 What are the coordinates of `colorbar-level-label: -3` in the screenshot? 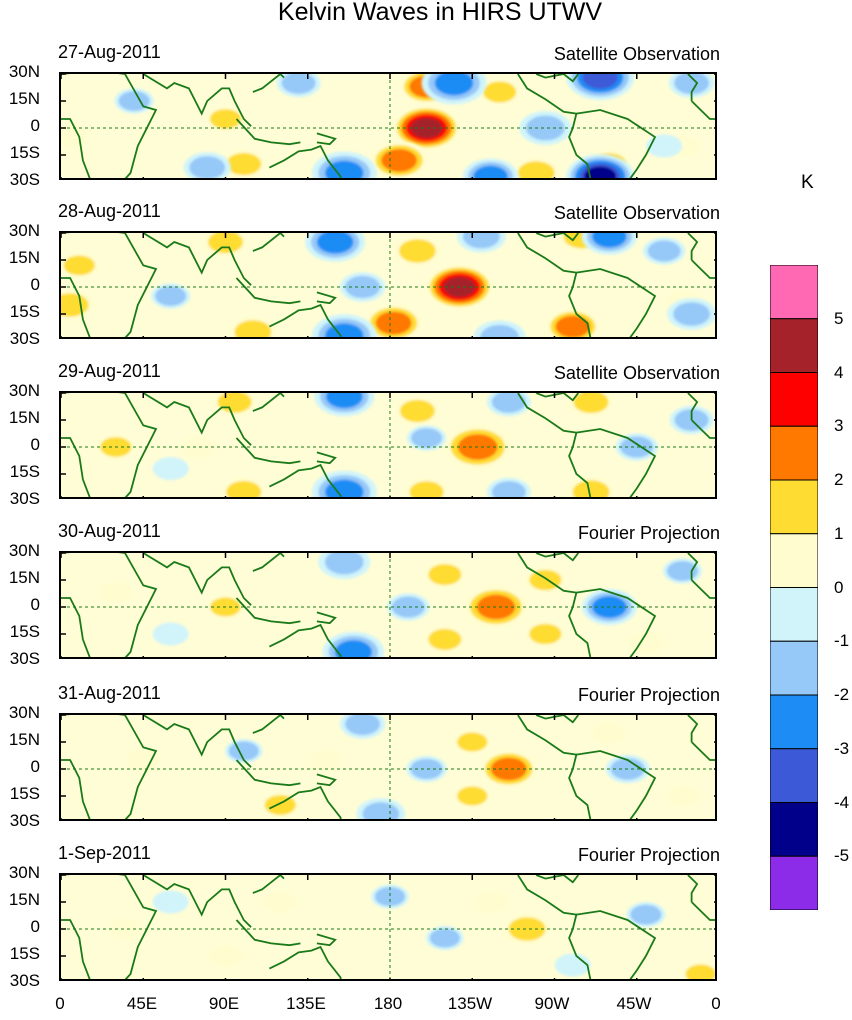 It's located at (842, 748).